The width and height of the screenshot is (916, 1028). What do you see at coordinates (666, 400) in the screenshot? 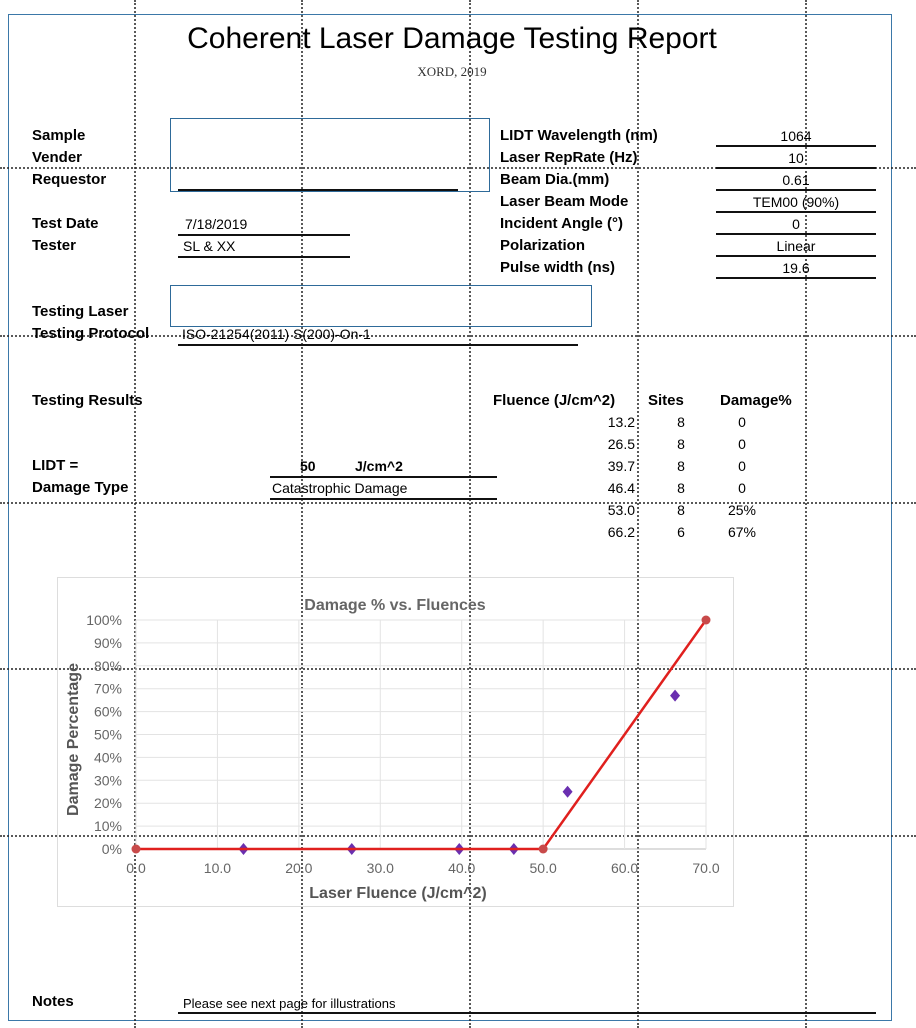
I see `column-header-sites: Sites` at bounding box center [666, 400].